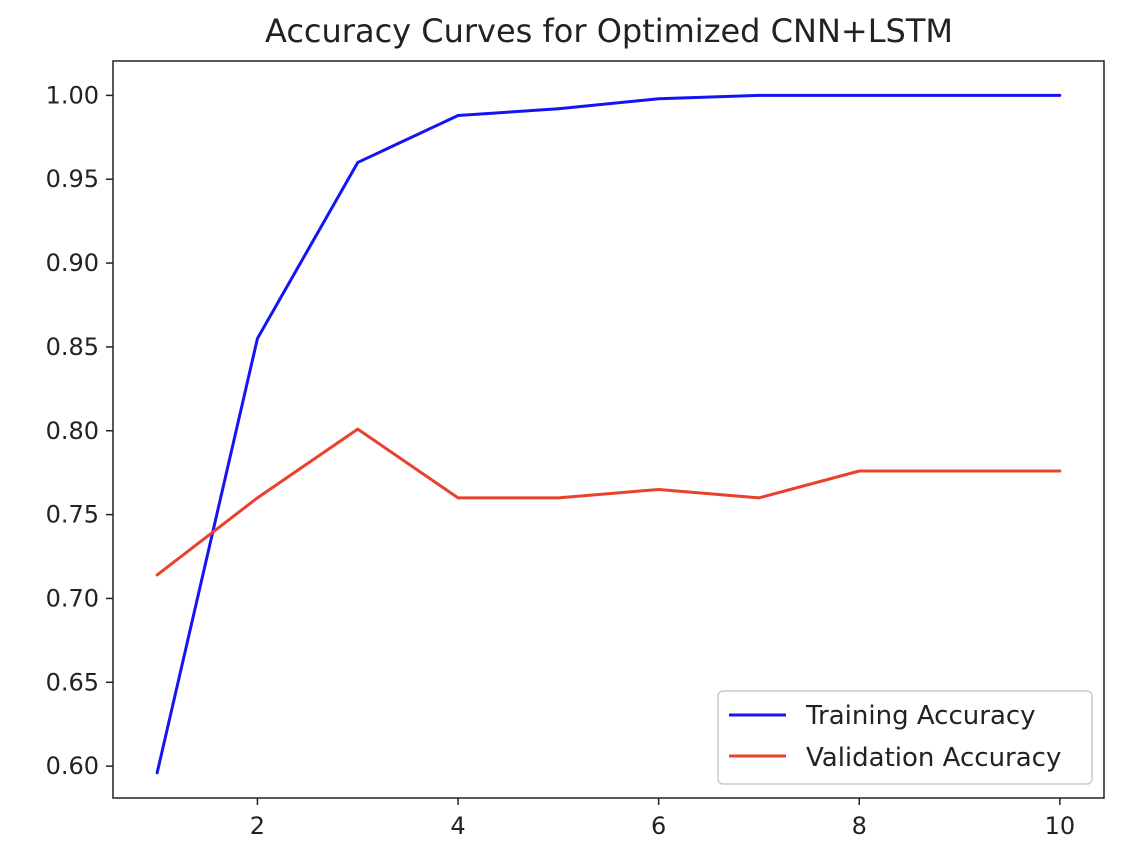  Describe the element at coordinates (859, 826) in the screenshot. I see `x-tick-label: 8` at that location.